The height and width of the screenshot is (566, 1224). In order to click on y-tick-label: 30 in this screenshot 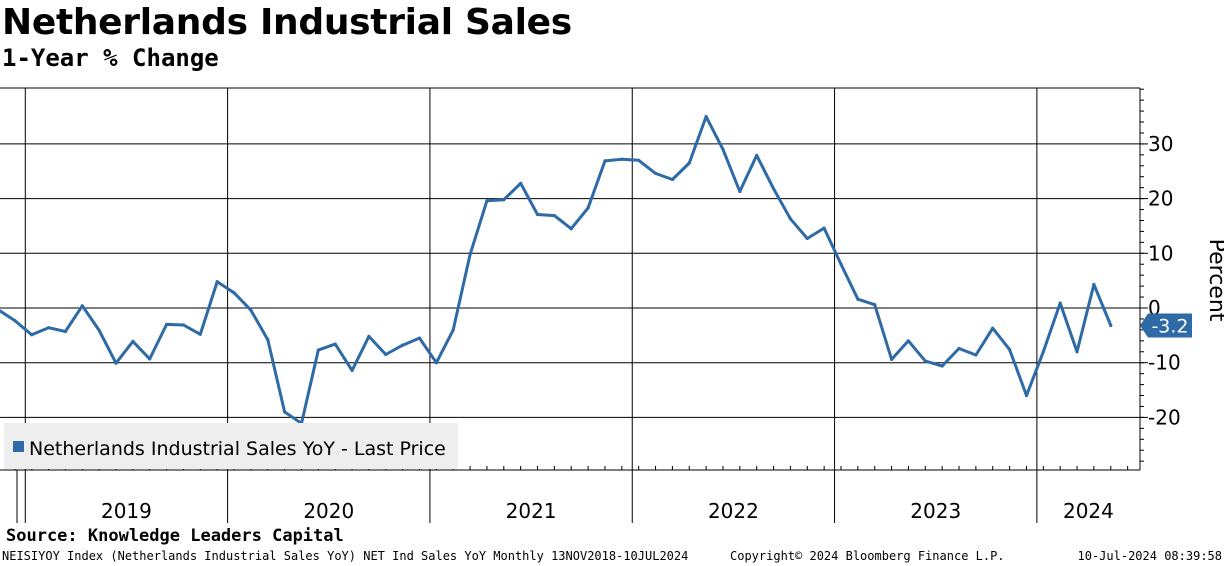, I will do `click(1160, 144)`.